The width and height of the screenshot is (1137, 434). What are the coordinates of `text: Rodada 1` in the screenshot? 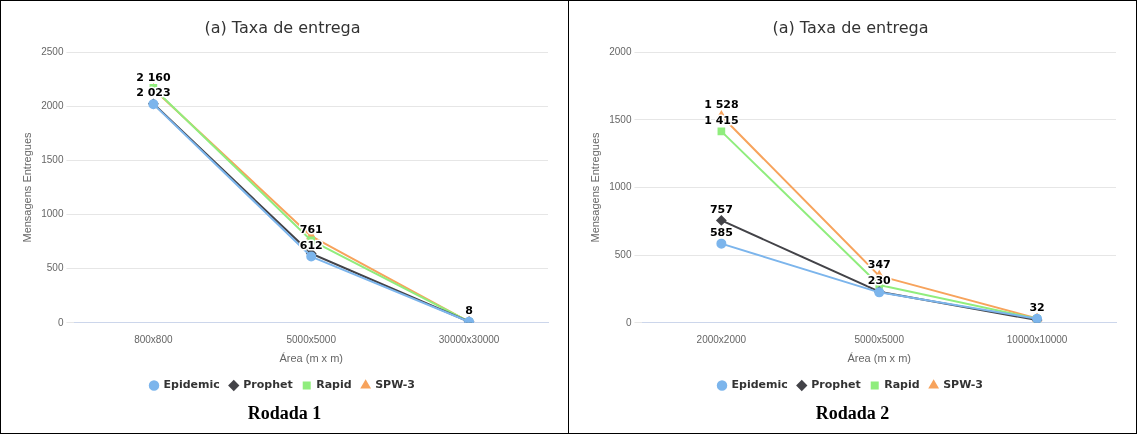 It's located at (284, 413).